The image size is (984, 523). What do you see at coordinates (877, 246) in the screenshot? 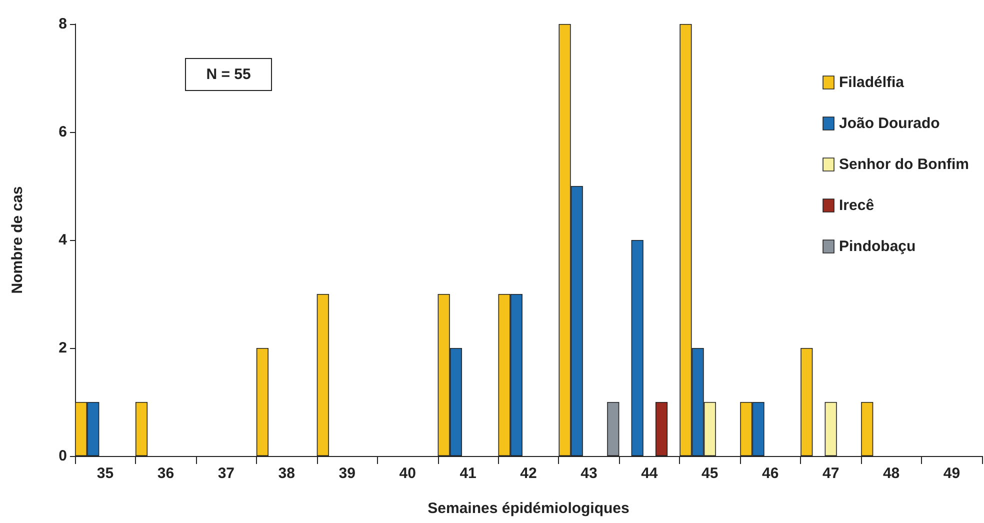
I see `legend-label: Pindobaçu` at bounding box center [877, 246].